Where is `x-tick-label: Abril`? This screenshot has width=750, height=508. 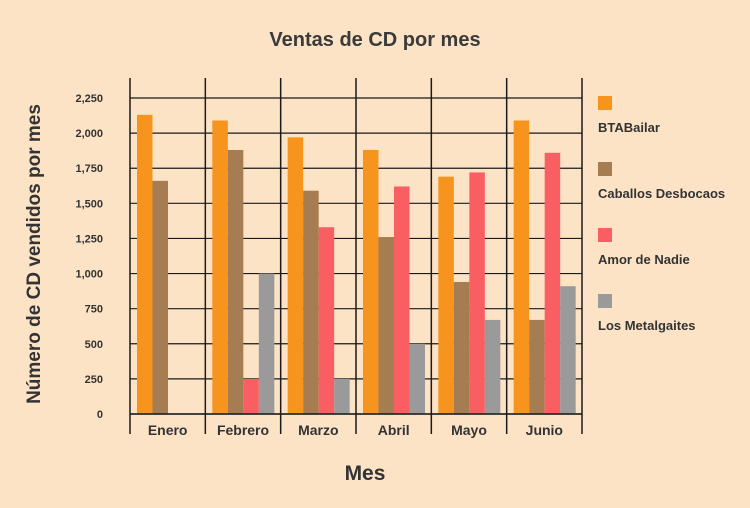 x-tick-label: Abril is located at coordinates (394, 430).